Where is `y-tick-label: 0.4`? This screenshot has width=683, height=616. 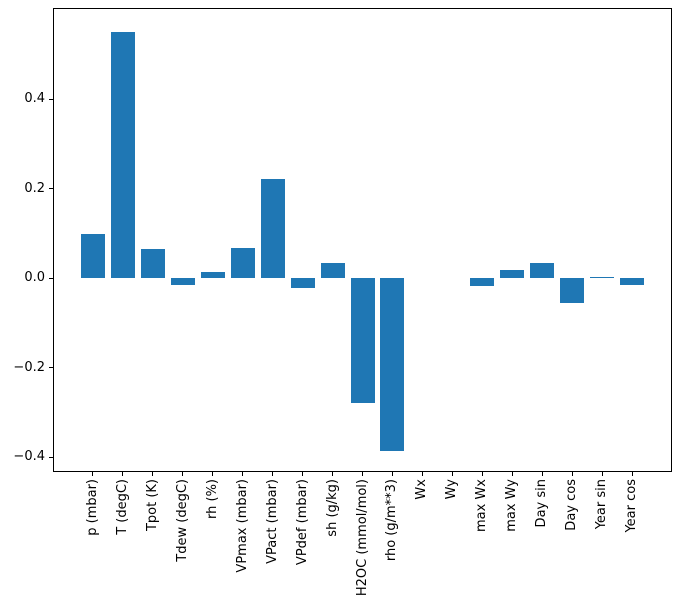 y-tick-label: 0.4 is located at coordinates (34, 99).